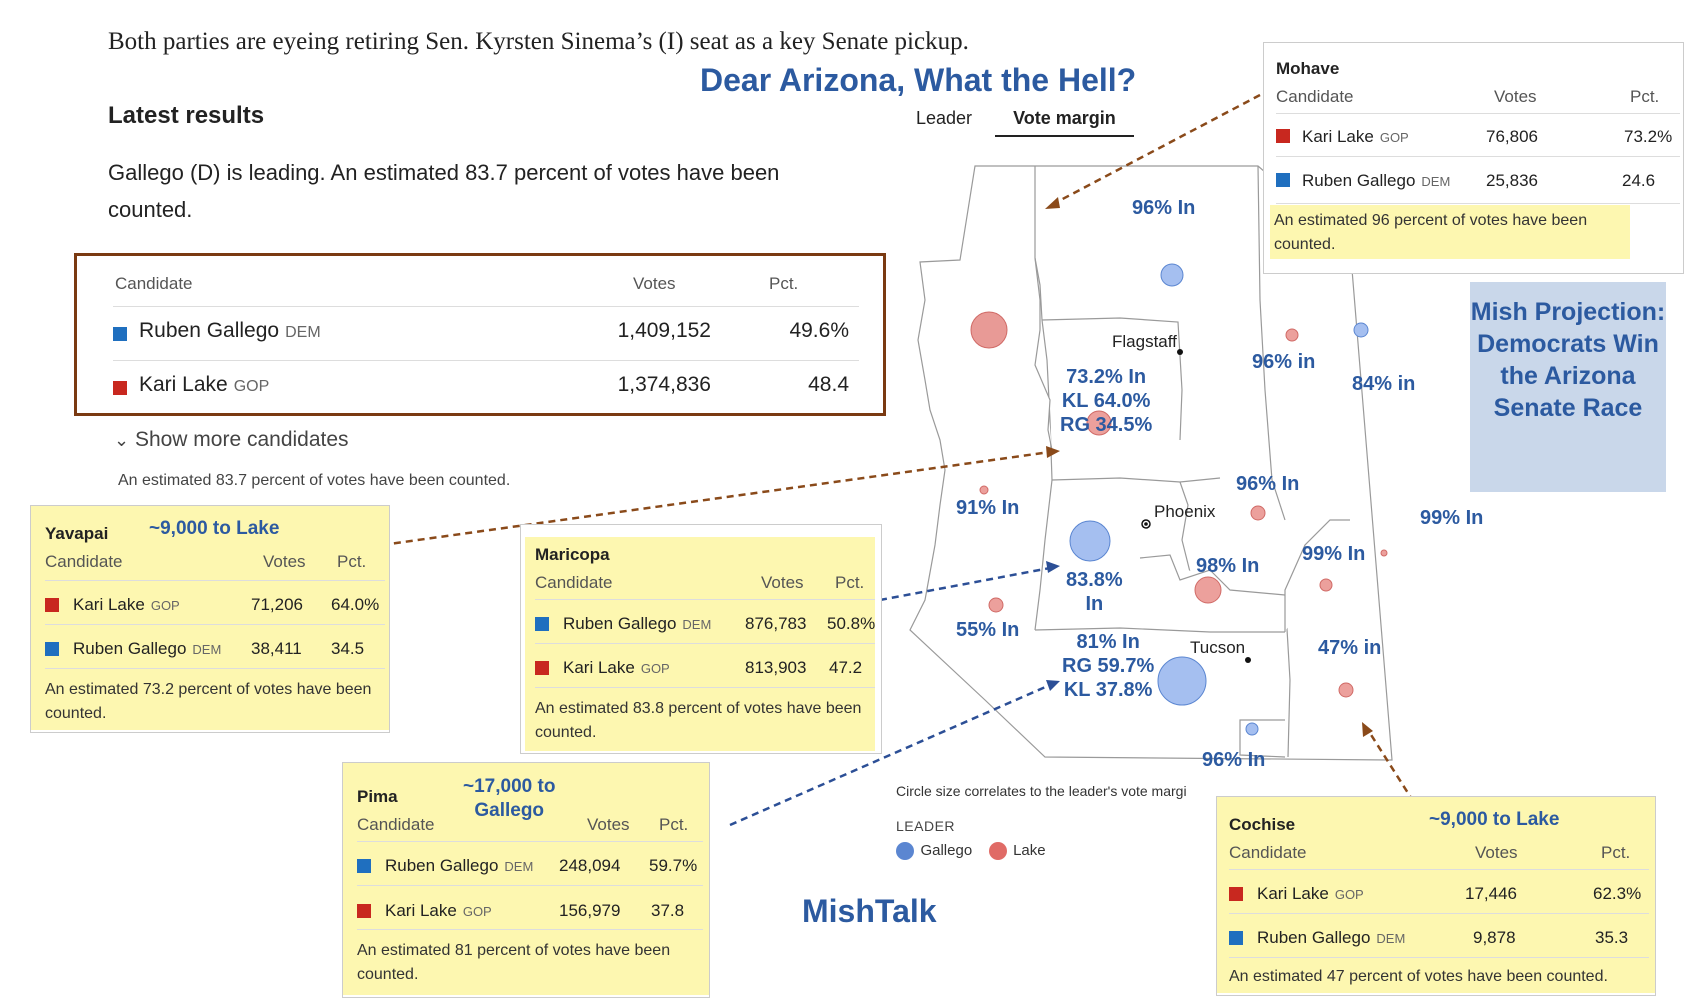 This screenshot has height=1006, width=1686. I want to click on gallego-circle-coconino, so click(1172, 275).